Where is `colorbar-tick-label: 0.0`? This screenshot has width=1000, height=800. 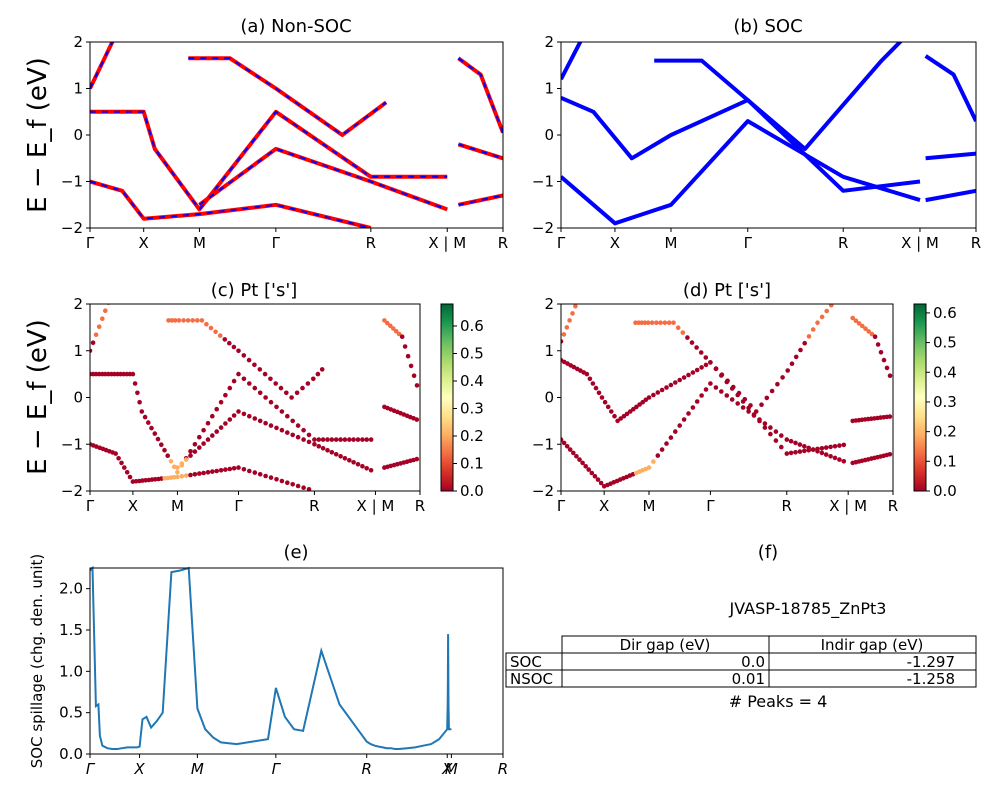 colorbar-tick-label: 0.0 is located at coordinates (945, 491).